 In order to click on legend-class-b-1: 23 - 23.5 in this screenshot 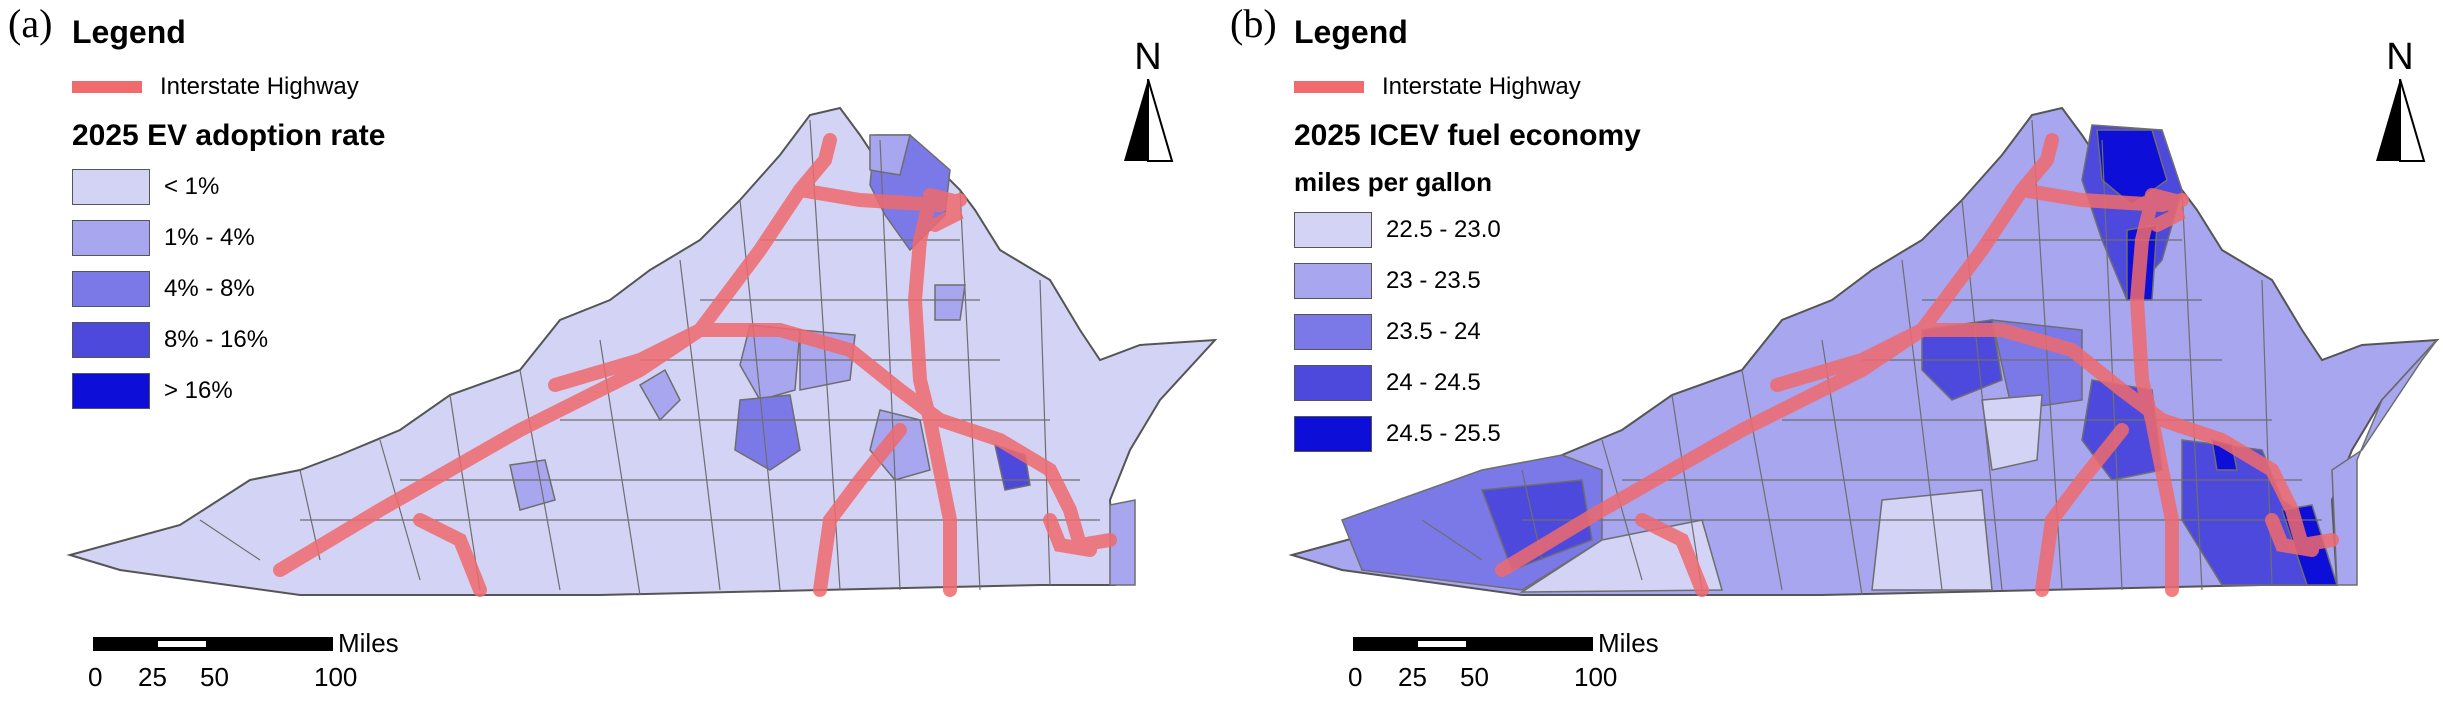, I will do `click(1467, 281)`.